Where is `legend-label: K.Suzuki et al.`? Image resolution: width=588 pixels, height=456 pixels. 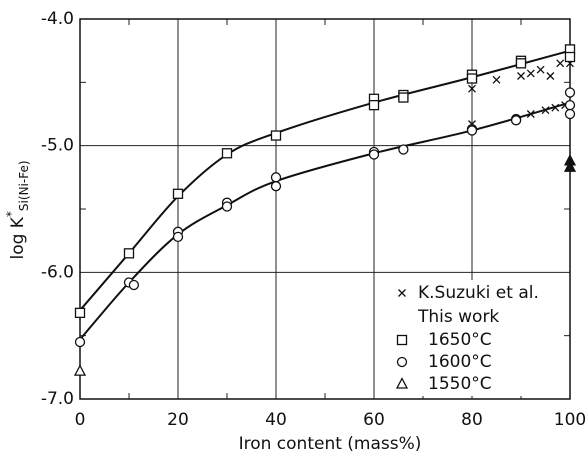
legend-label: K.Suzuki et al. is located at coordinates (478, 293).